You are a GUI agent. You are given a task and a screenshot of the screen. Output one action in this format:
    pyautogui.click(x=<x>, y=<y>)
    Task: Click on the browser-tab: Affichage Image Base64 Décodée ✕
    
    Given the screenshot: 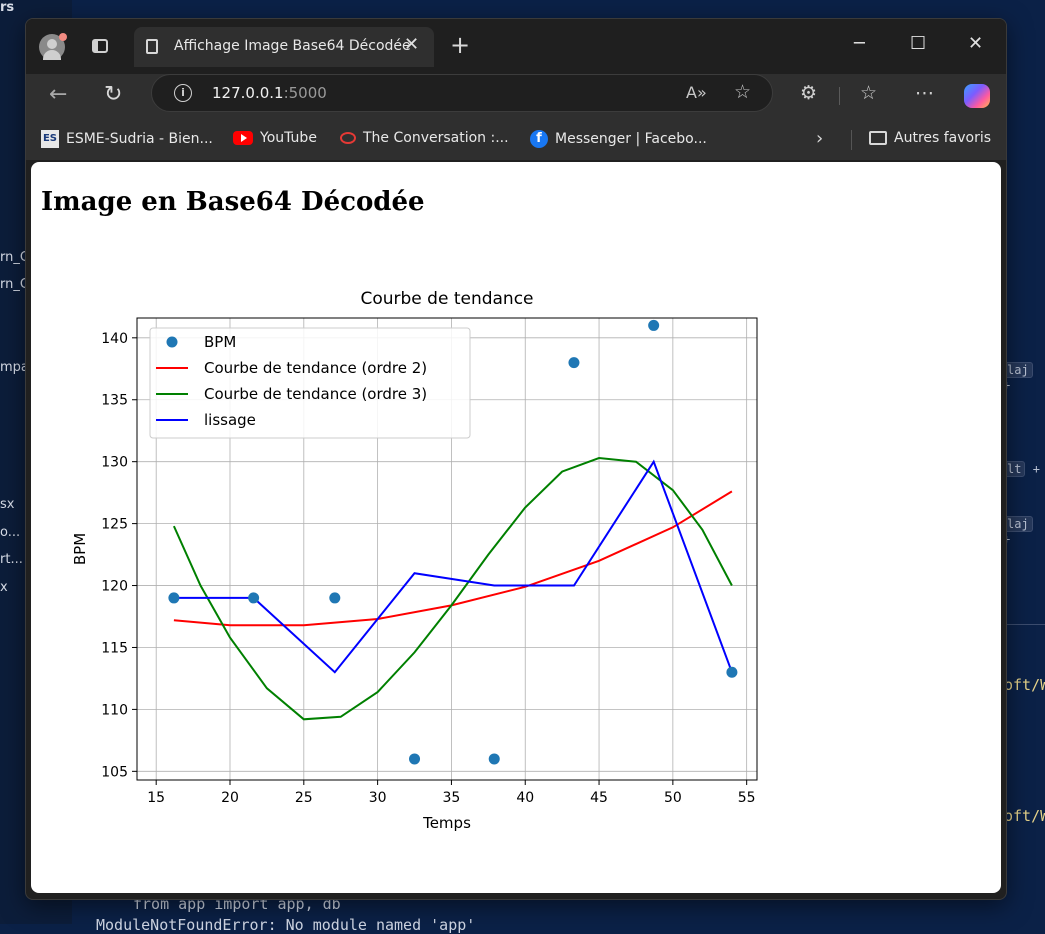 What is the action you would take?
    pyautogui.click(x=284, y=47)
    